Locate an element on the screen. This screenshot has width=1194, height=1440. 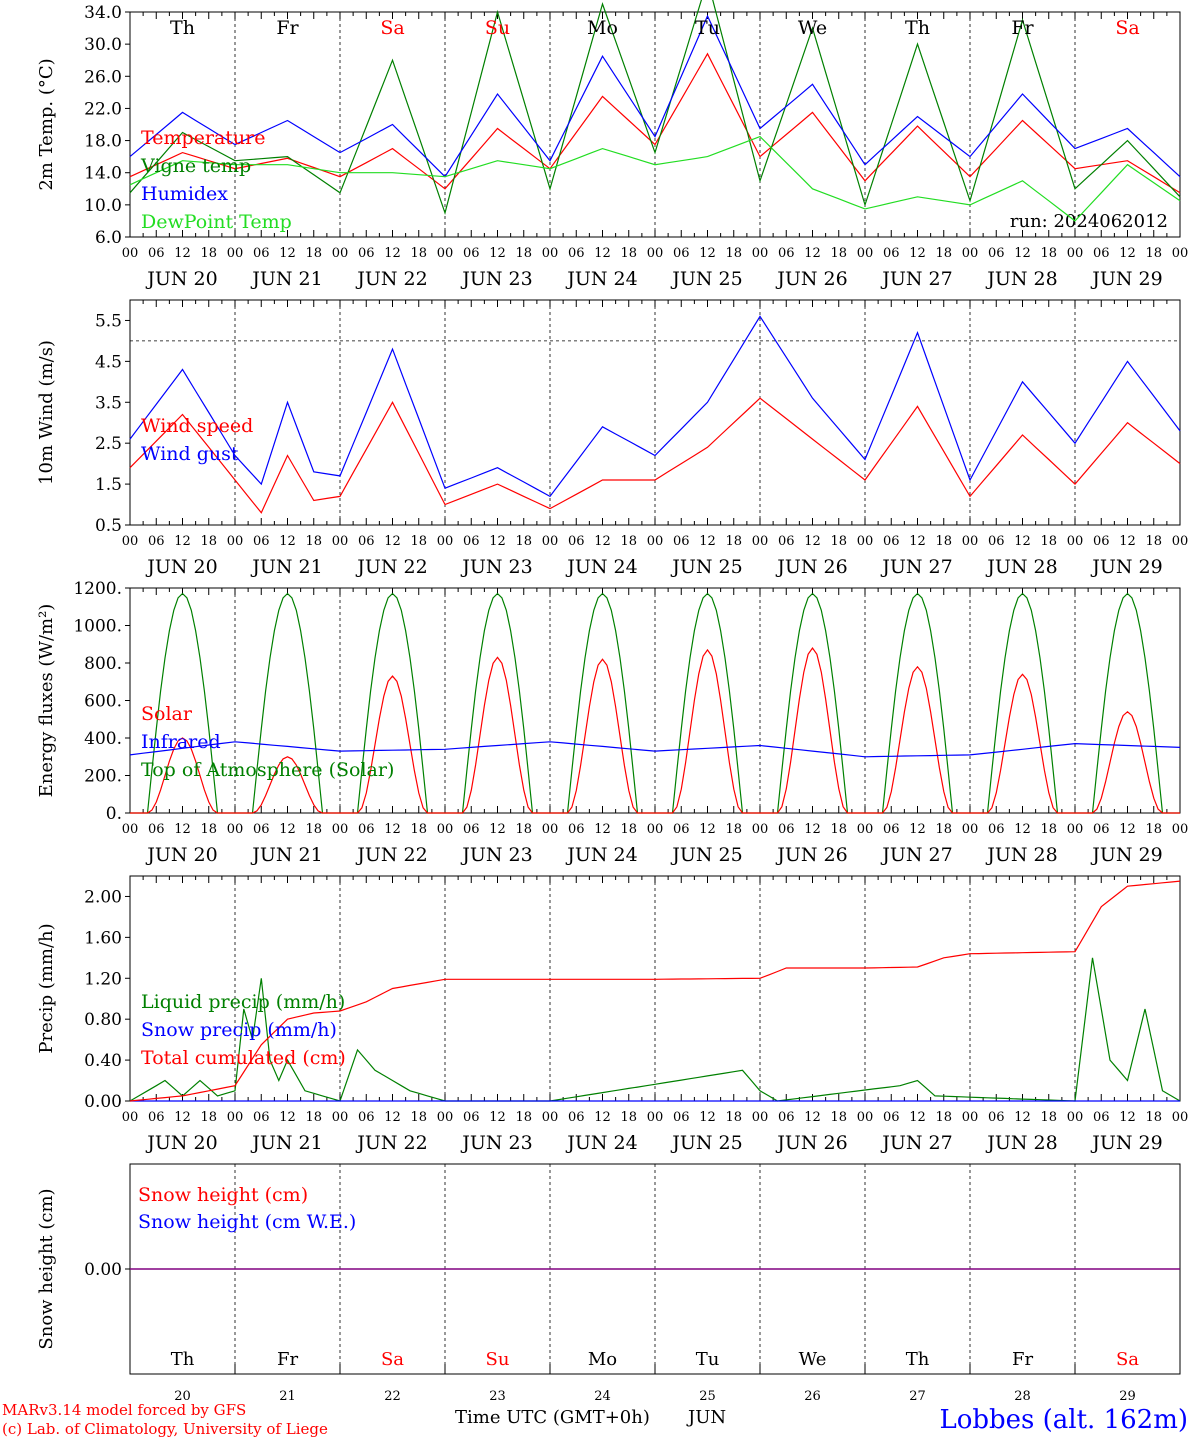
y-axis-label: Snow height (cm) is located at coordinates (46, 1268).